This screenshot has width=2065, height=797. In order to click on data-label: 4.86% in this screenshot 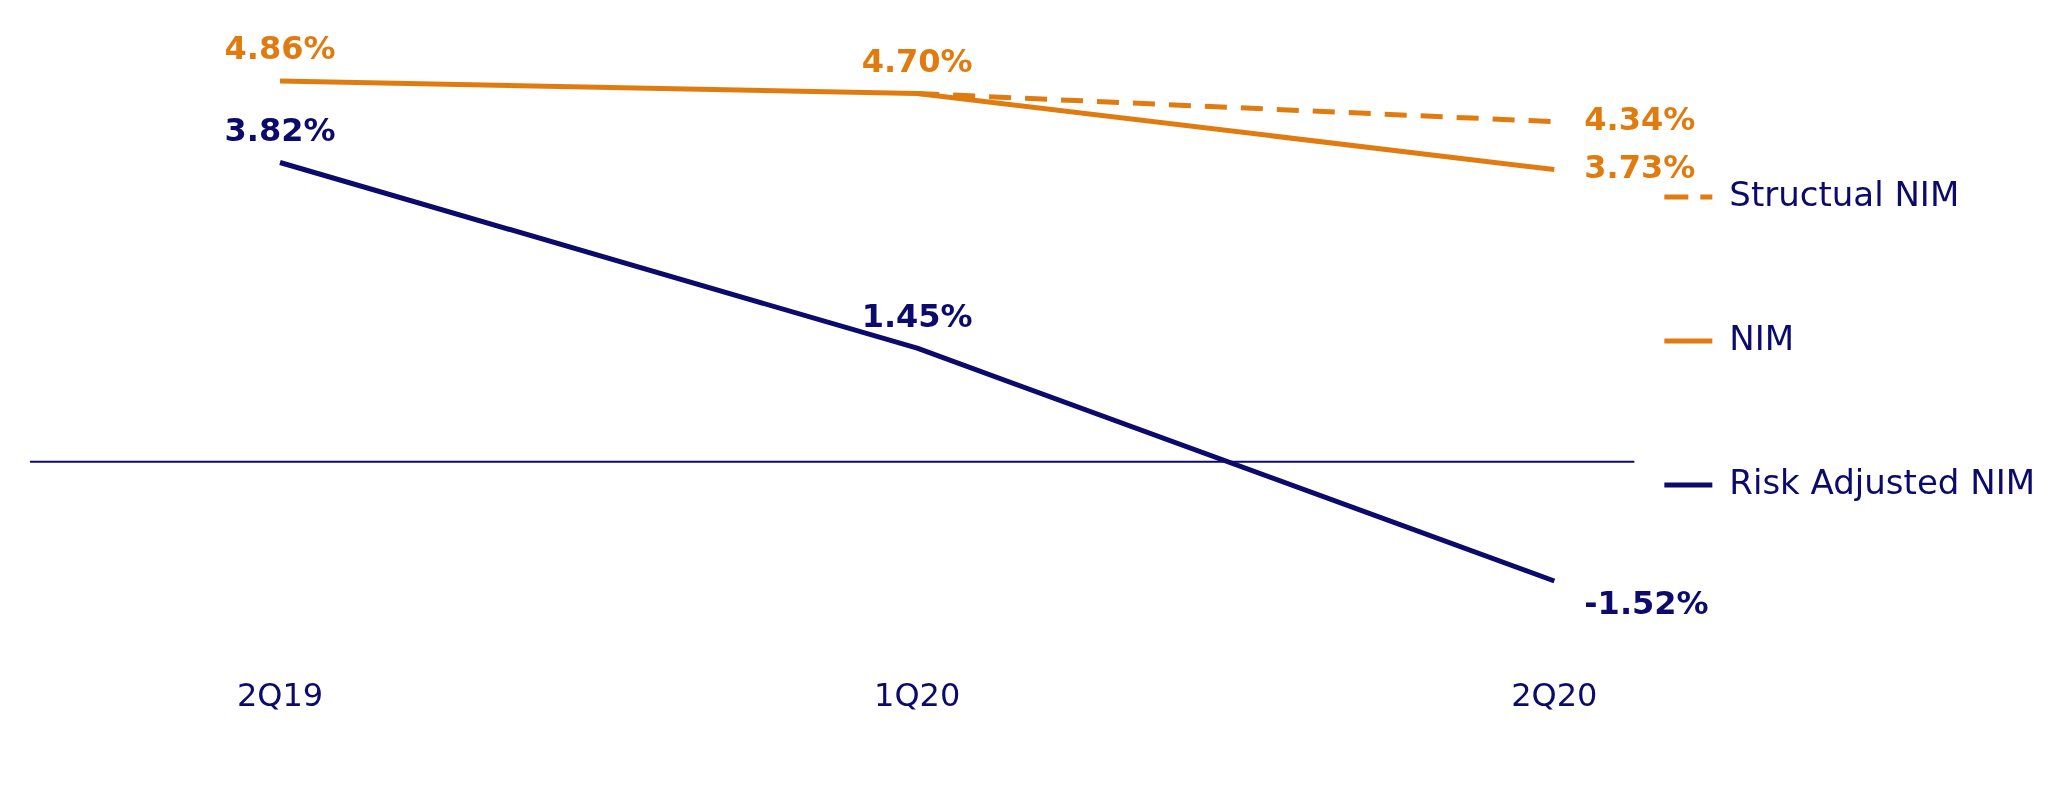, I will do `click(280, 48)`.